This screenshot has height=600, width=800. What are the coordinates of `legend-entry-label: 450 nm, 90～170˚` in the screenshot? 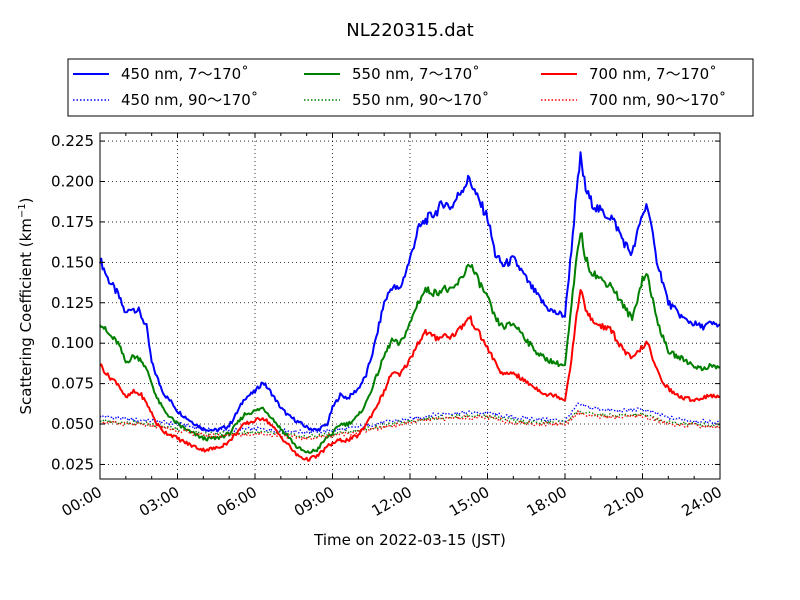 It's located at (189, 100).